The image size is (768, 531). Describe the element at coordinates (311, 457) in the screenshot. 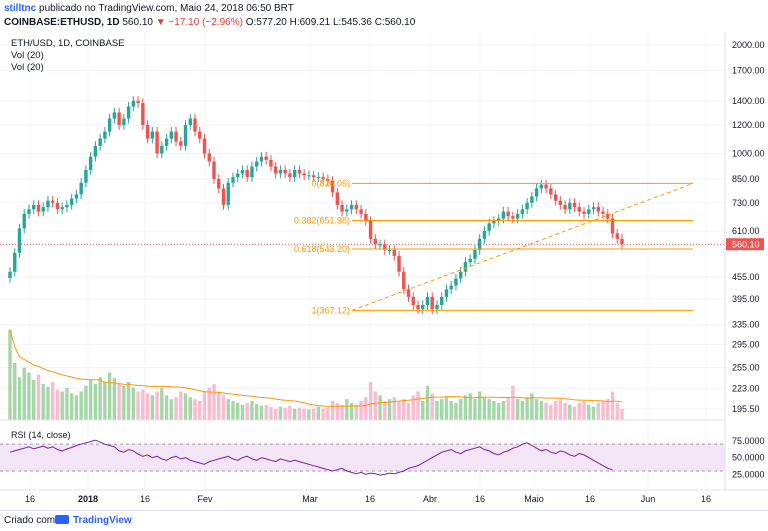

I see `rsi-line` at that location.